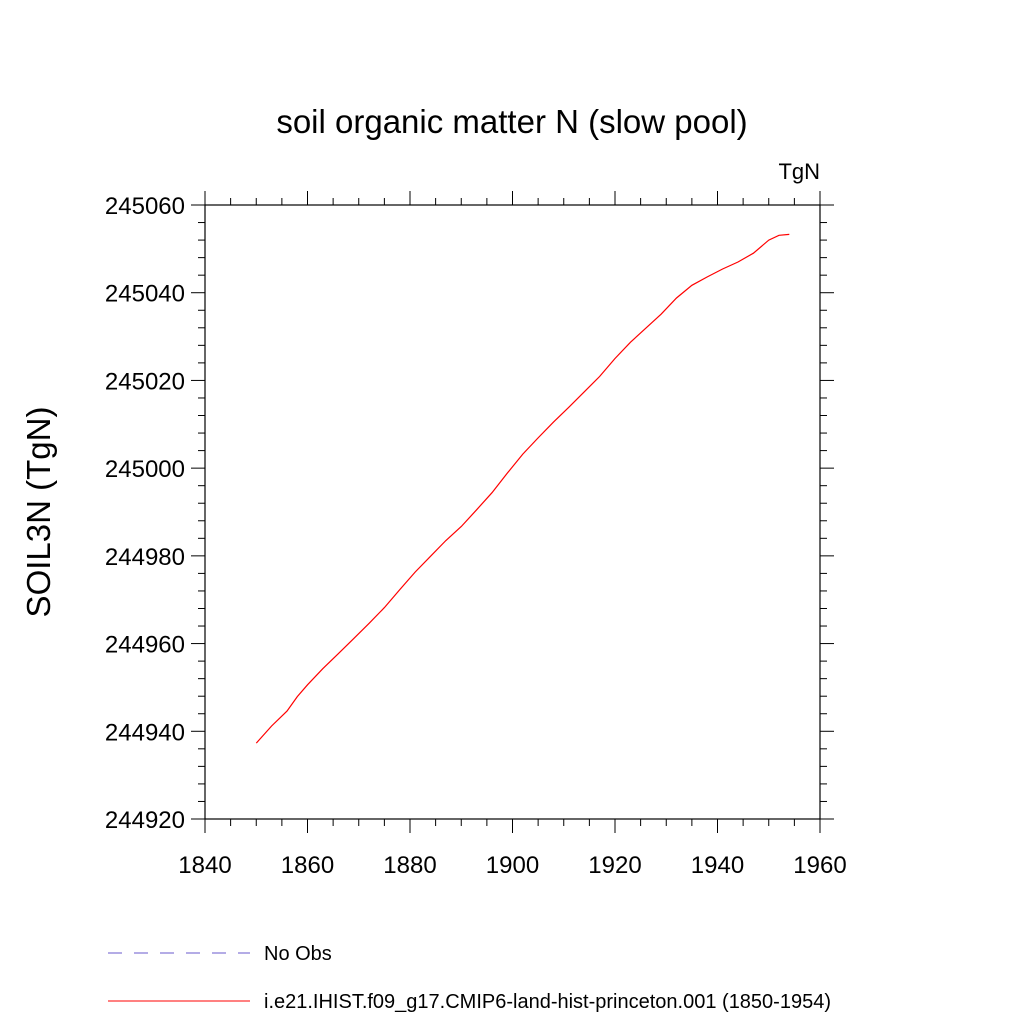 The width and height of the screenshot is (1024, 1024). What do you see at coordinates (145, 381) in the screenshot?
I see `y-tick-label: 245020` at bounding box center [145, 381].